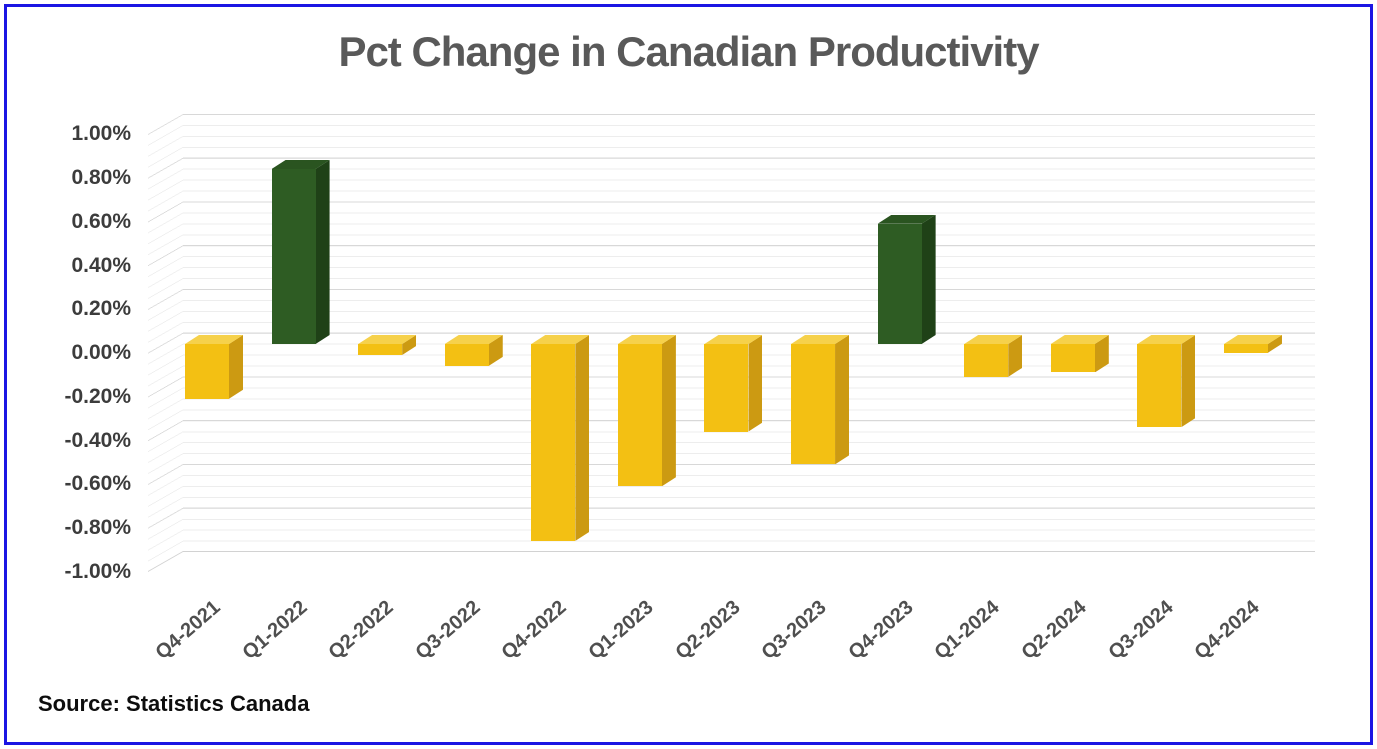 The image size is (1377, 749). What do you see at coordinates (97, 396) in the screenshot?
I see `y-tick-label: -0.20%` at bounding box center [97, 396].